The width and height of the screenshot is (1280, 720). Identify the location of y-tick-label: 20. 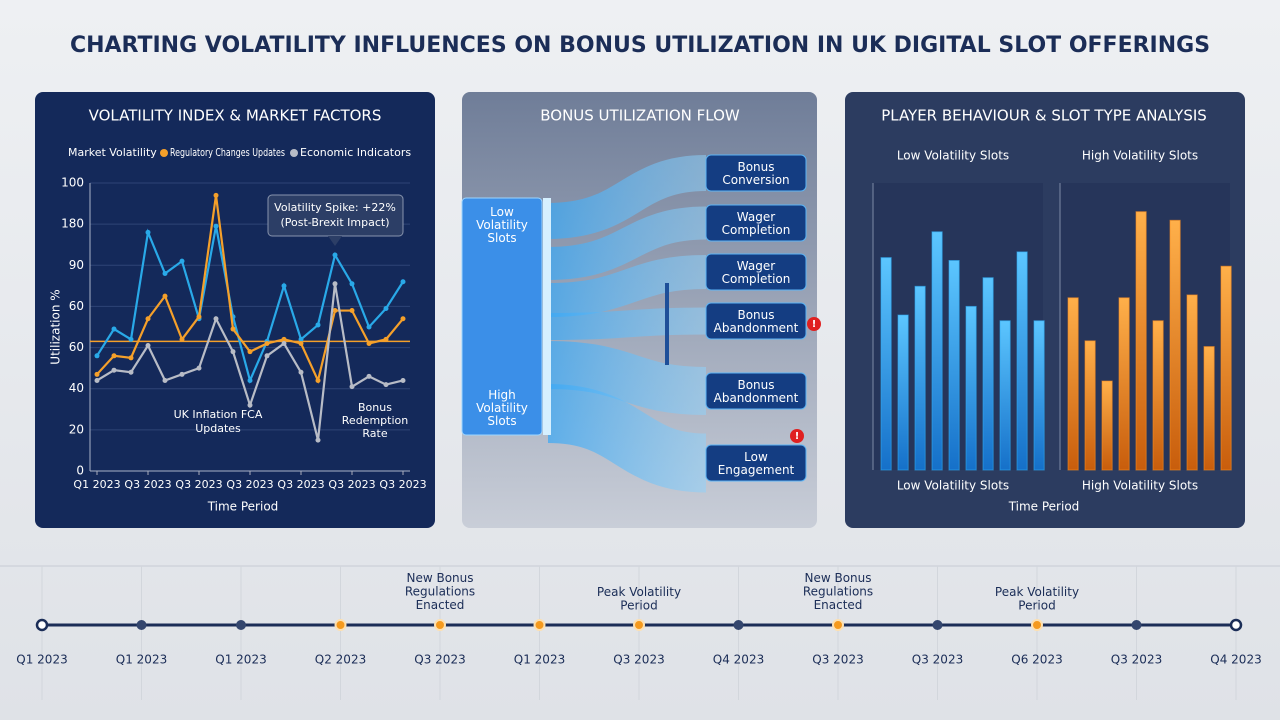
(76, 429).